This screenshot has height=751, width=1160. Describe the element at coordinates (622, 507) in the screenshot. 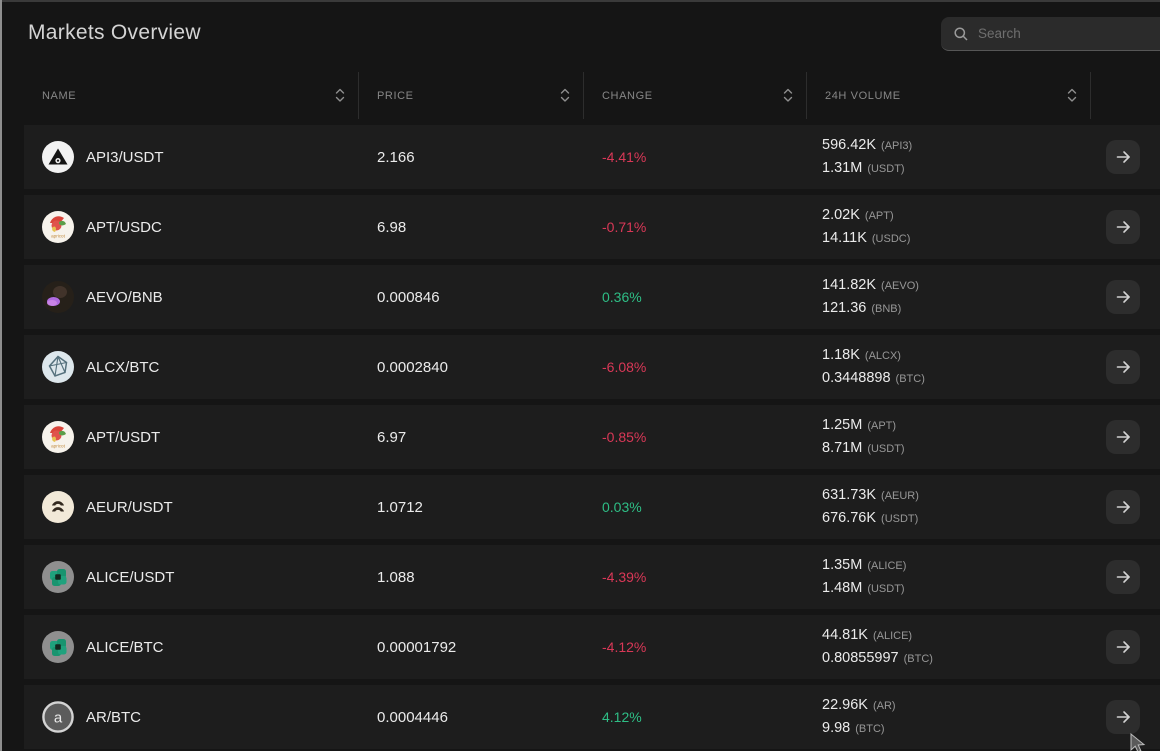

I see `change-percent: 0.03%` at that location.